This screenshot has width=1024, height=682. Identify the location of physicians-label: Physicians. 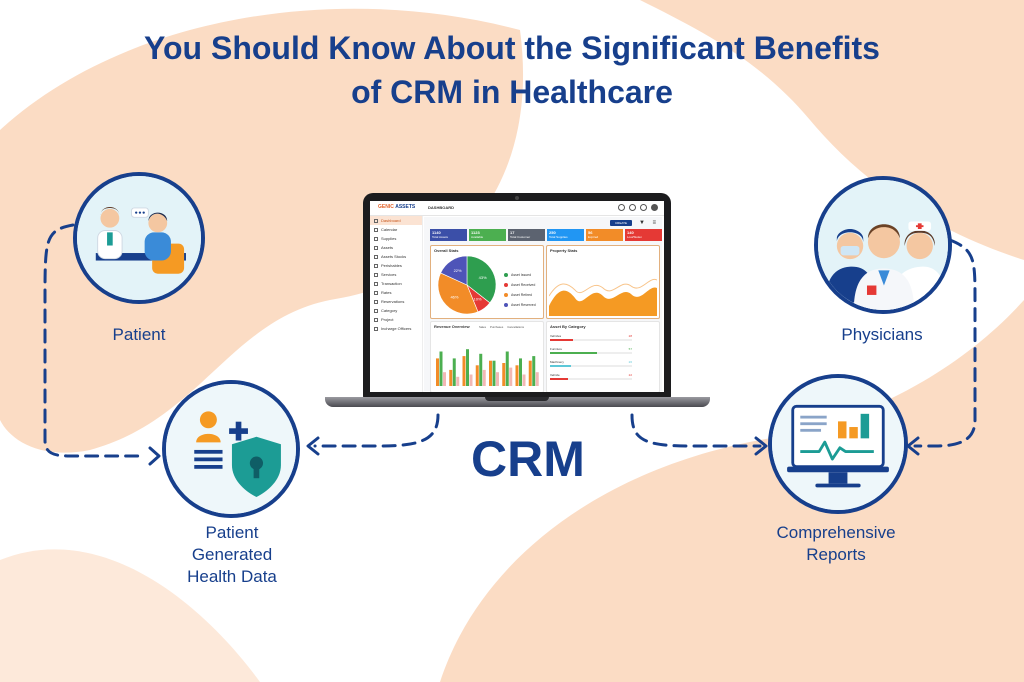
(882, 334).